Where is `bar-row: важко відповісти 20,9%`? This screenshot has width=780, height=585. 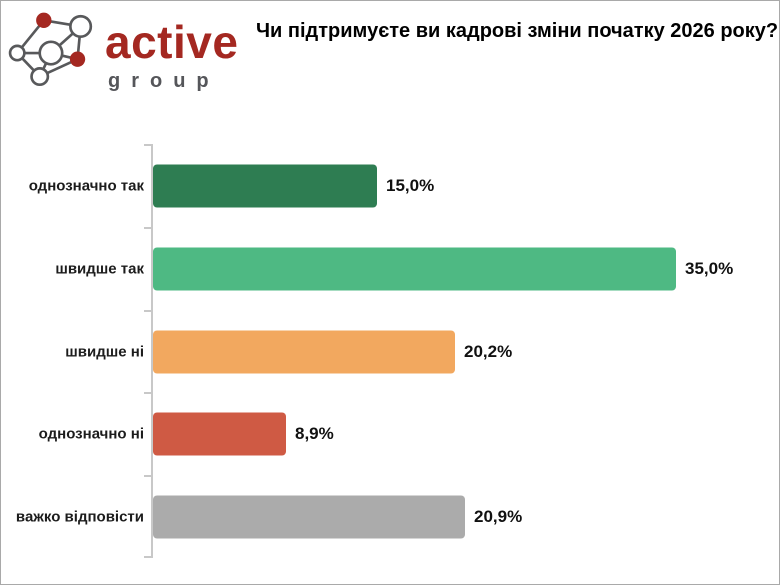
bar-row: важко відповісти 20,9% is located at coordinates (390, 516).